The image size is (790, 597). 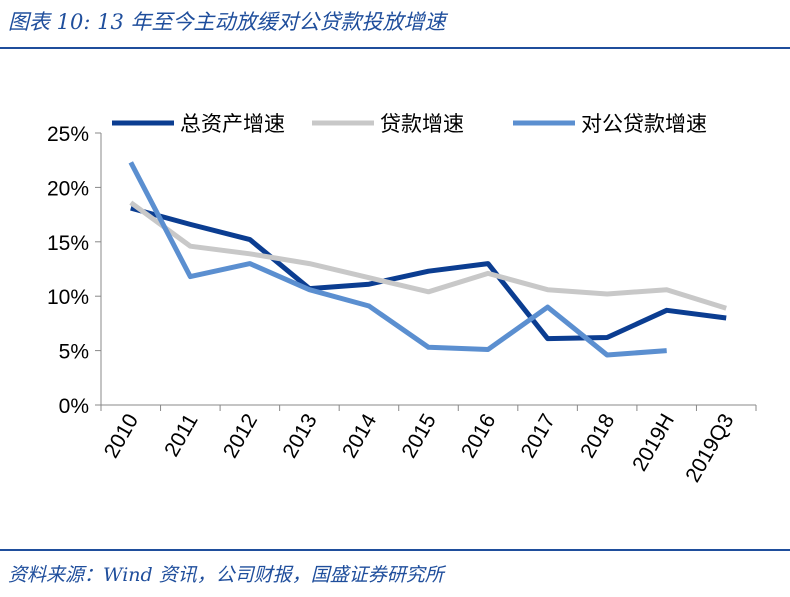 I want to click on source-note: 资料来源：Wind 资讯，公司财报，国盛证券研究所, so click(x=226, y=575).